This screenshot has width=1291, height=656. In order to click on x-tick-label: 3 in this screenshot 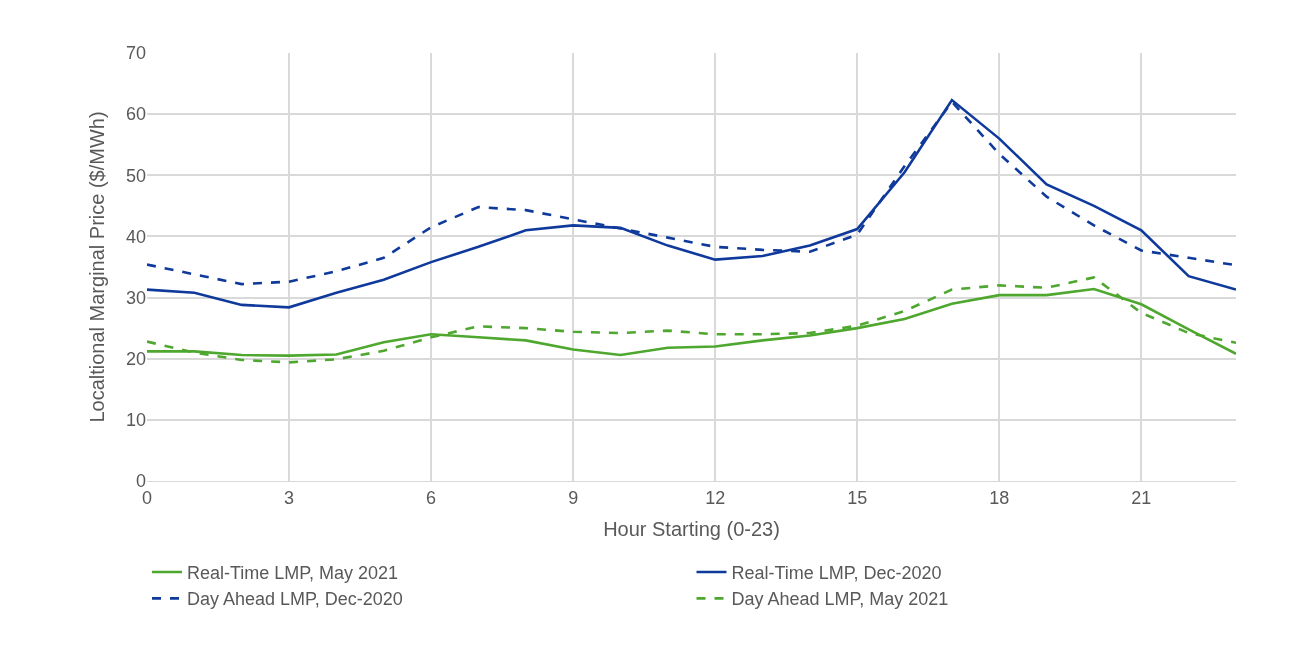, I will do `click(289, 497)`.